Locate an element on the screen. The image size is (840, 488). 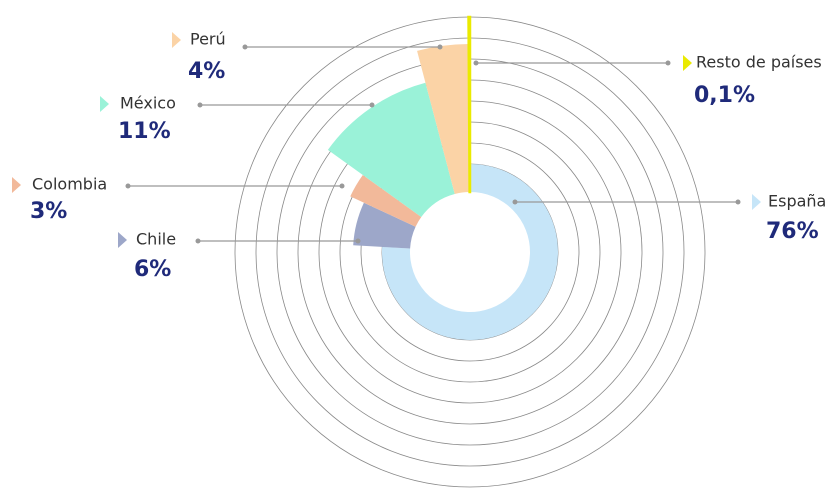
value-label: 6% is located at coordinates (152, 269).